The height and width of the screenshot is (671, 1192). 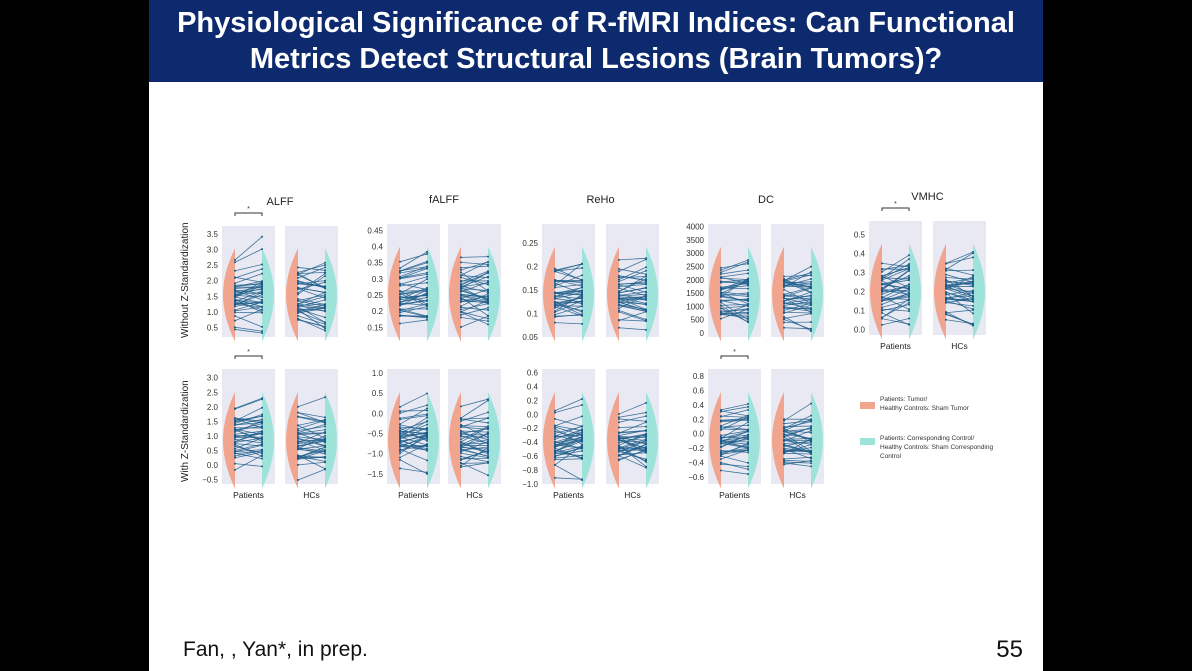 I want to click on y-tick-label: 0.4, so click(x=533, y=386).